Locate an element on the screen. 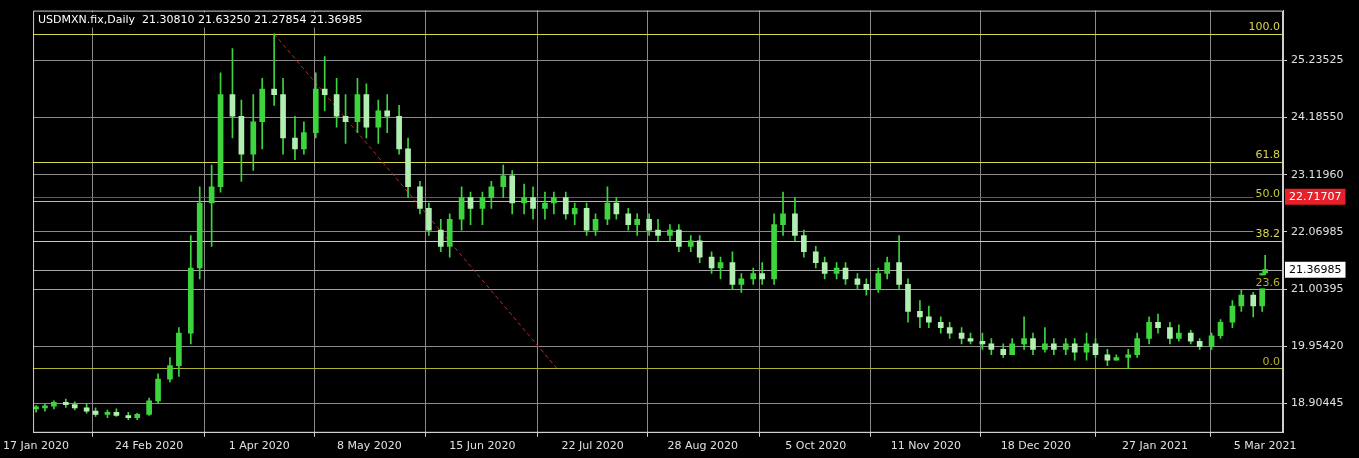  ref-line-label: 22.71707 is located at coordinates (1315, 196).